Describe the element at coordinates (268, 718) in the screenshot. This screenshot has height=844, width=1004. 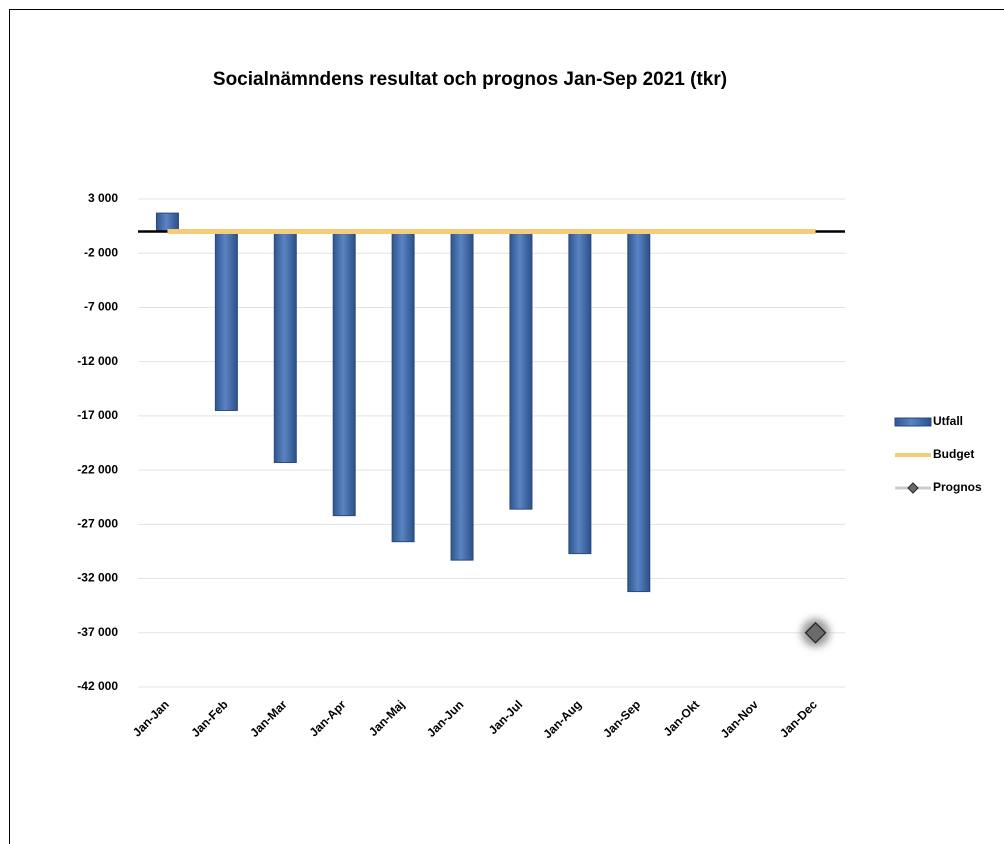
I see `x-tick-label: Jan-Mar` at that location.